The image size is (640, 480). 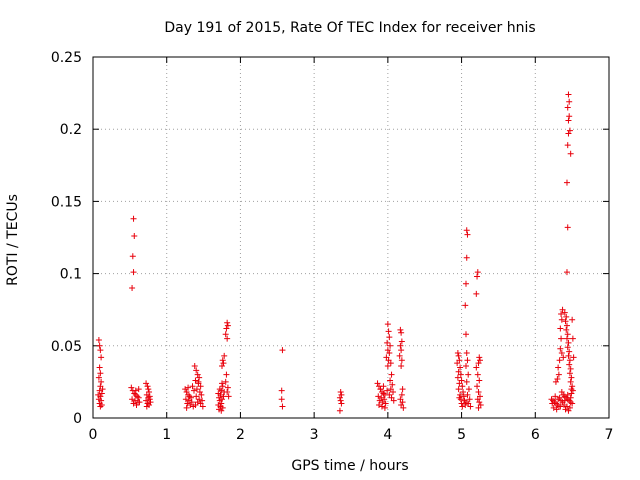 I want to click on x-tick-label: 6, so click(x=535, y=435).